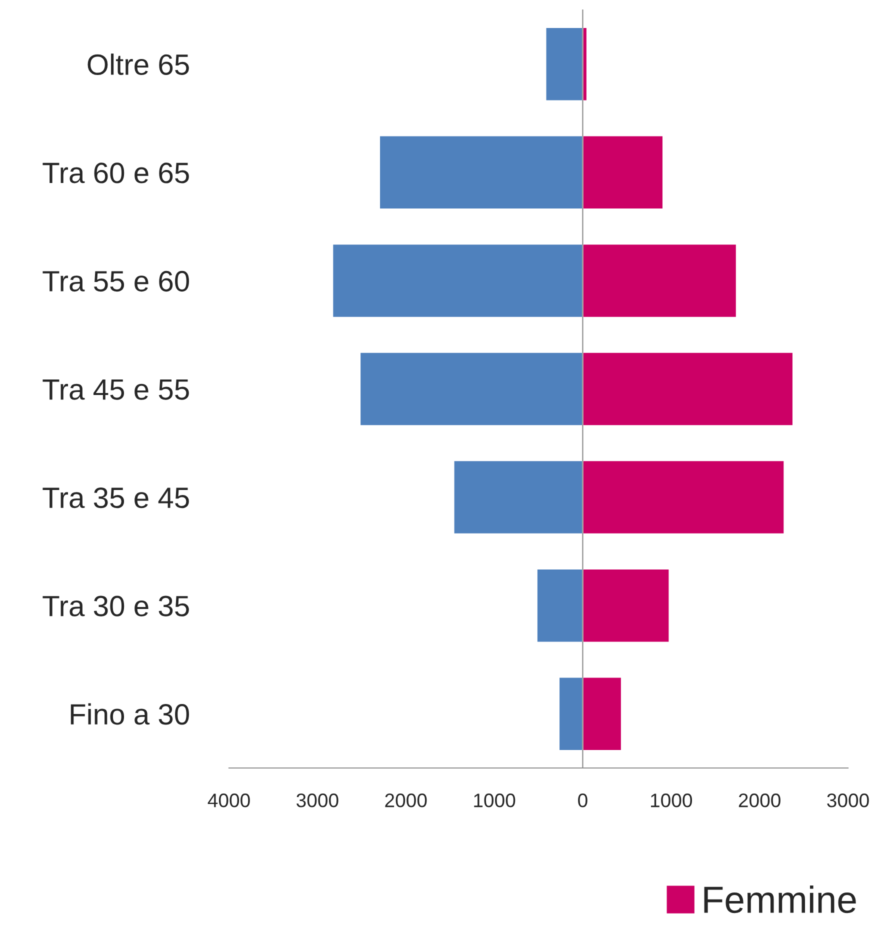 Image resolution: width=880 pixels, height=943 pixels. I want to click on y-tick-label: Tra 45 e 55, so click(115, 390).